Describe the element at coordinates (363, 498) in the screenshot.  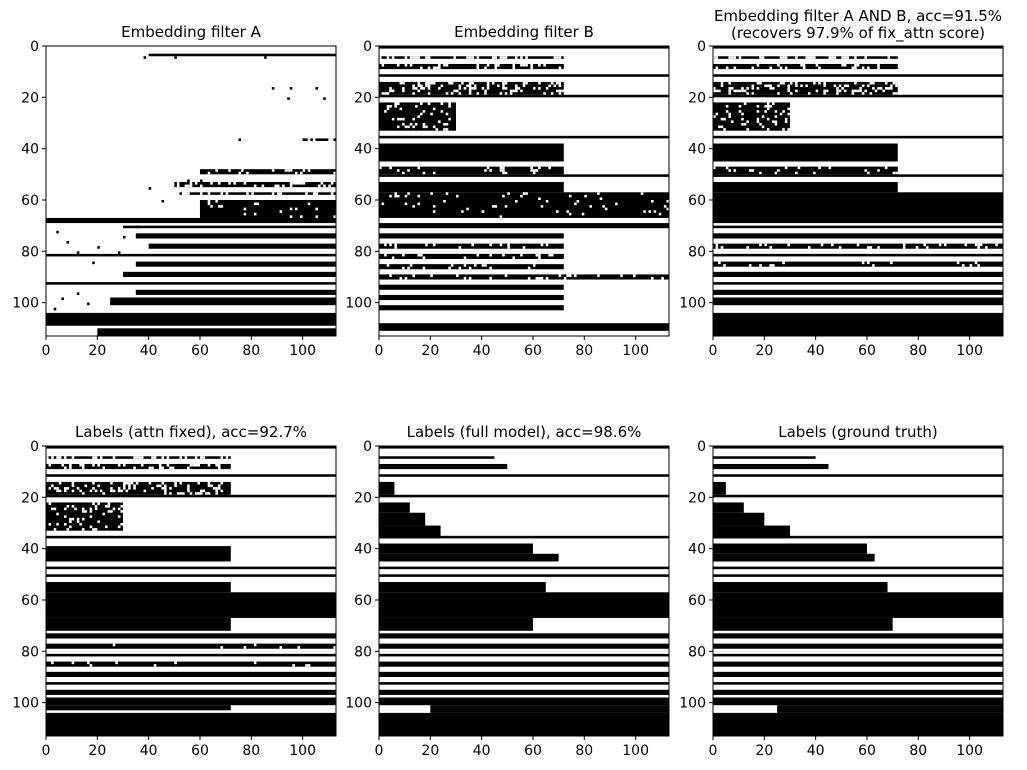
I see `y-tick-label: 20` at that location.